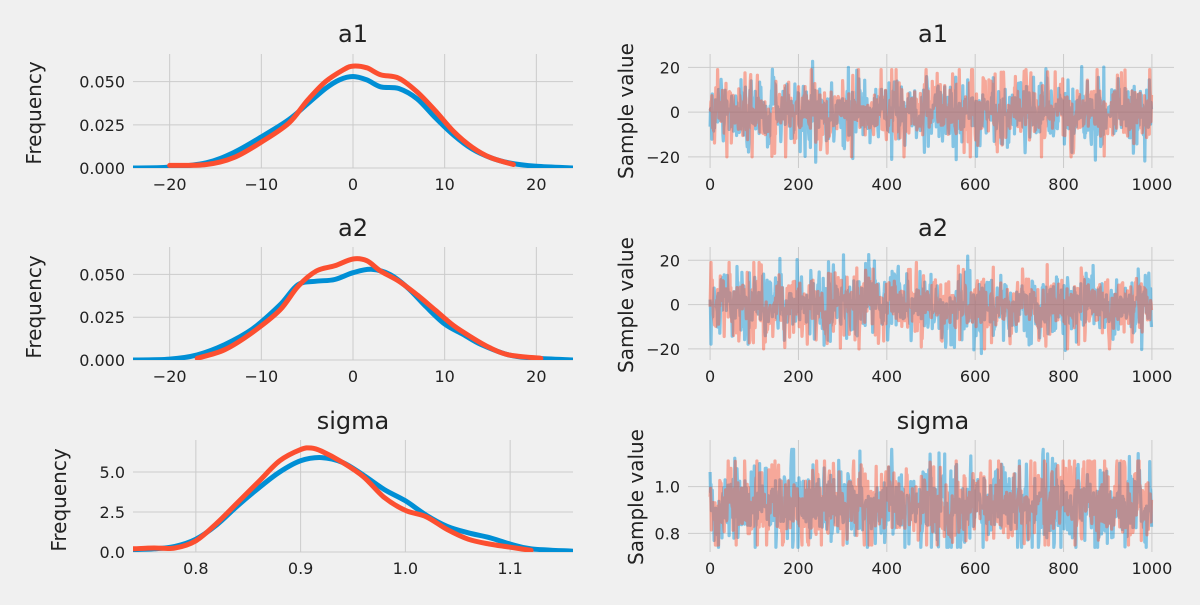 The image size is (1200, 605). Describe the element at coordinates (112, 512) in the screenshot. I see `y-tick-label: 2.5` at that location.